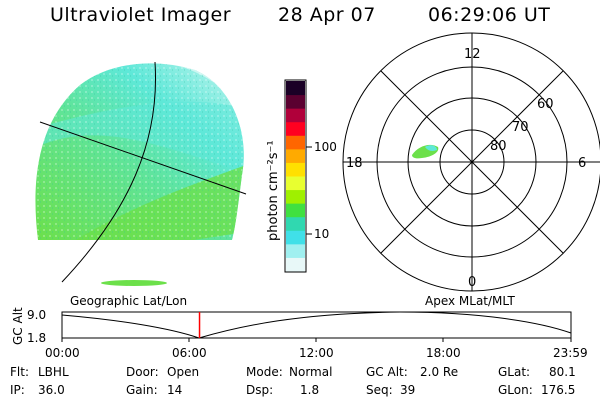 The height and width of the screenshot is (400, 600). I want to click on timeline-ytick-top: 9.0, so click(37, 315).